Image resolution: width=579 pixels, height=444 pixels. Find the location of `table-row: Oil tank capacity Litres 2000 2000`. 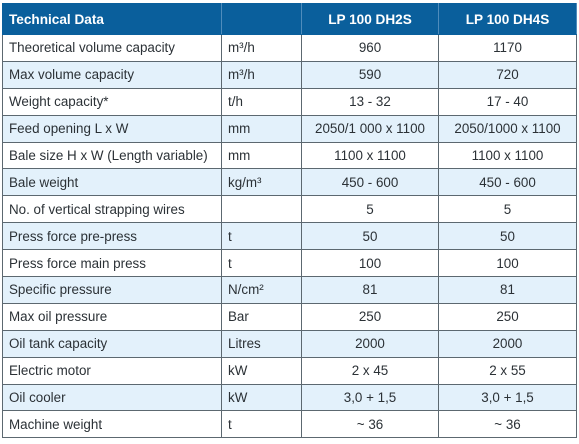

table-row: Oil tank capacity Litres 2000 2000 is located at coordinates (289, 343).